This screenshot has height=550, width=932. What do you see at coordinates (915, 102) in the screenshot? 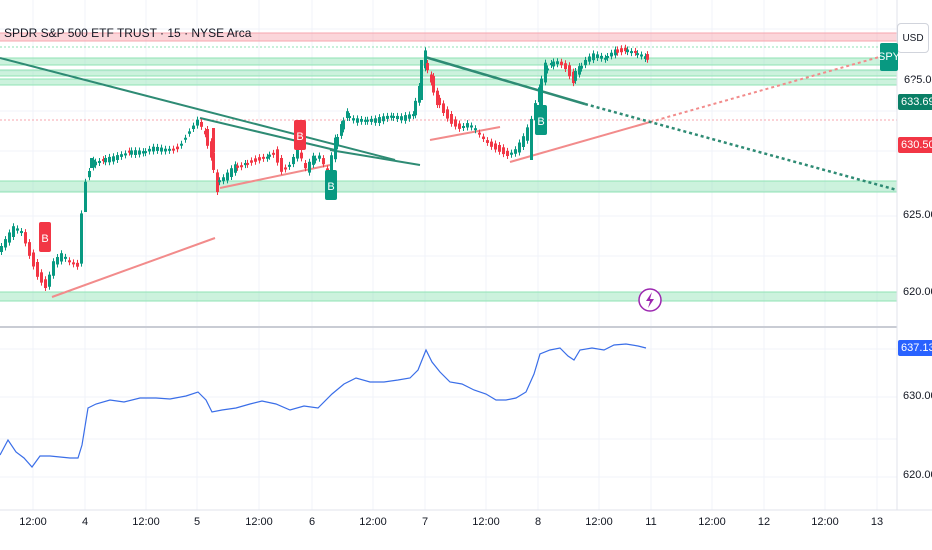
I see `price-badge-green: 633.69` at bounding box center [915, 102].